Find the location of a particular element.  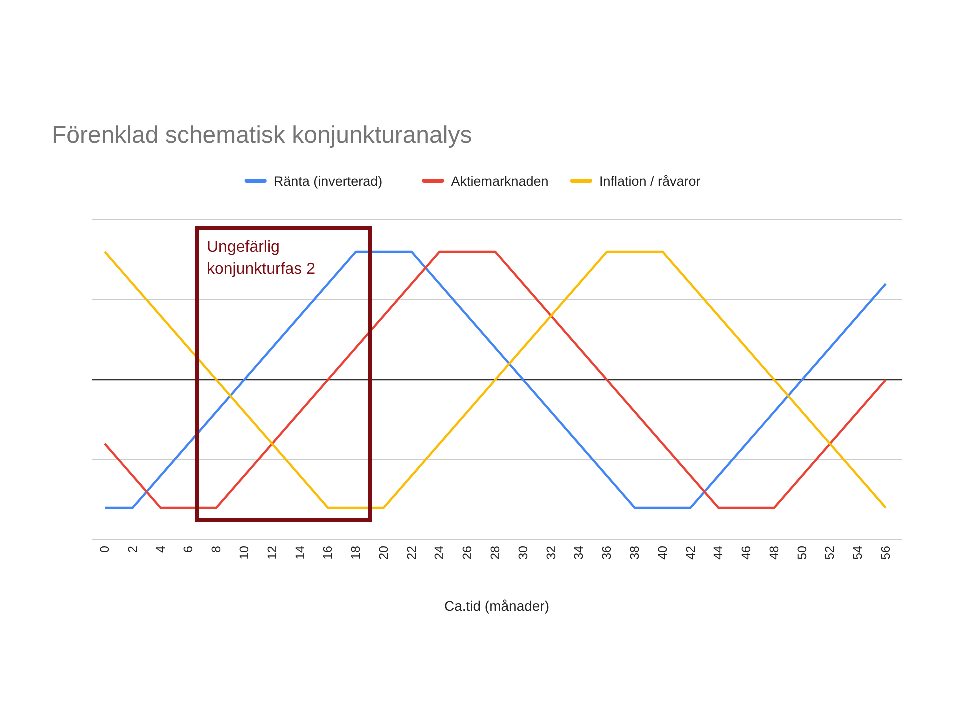

x-tick-label: 36 is located at coordinates (607, 553).